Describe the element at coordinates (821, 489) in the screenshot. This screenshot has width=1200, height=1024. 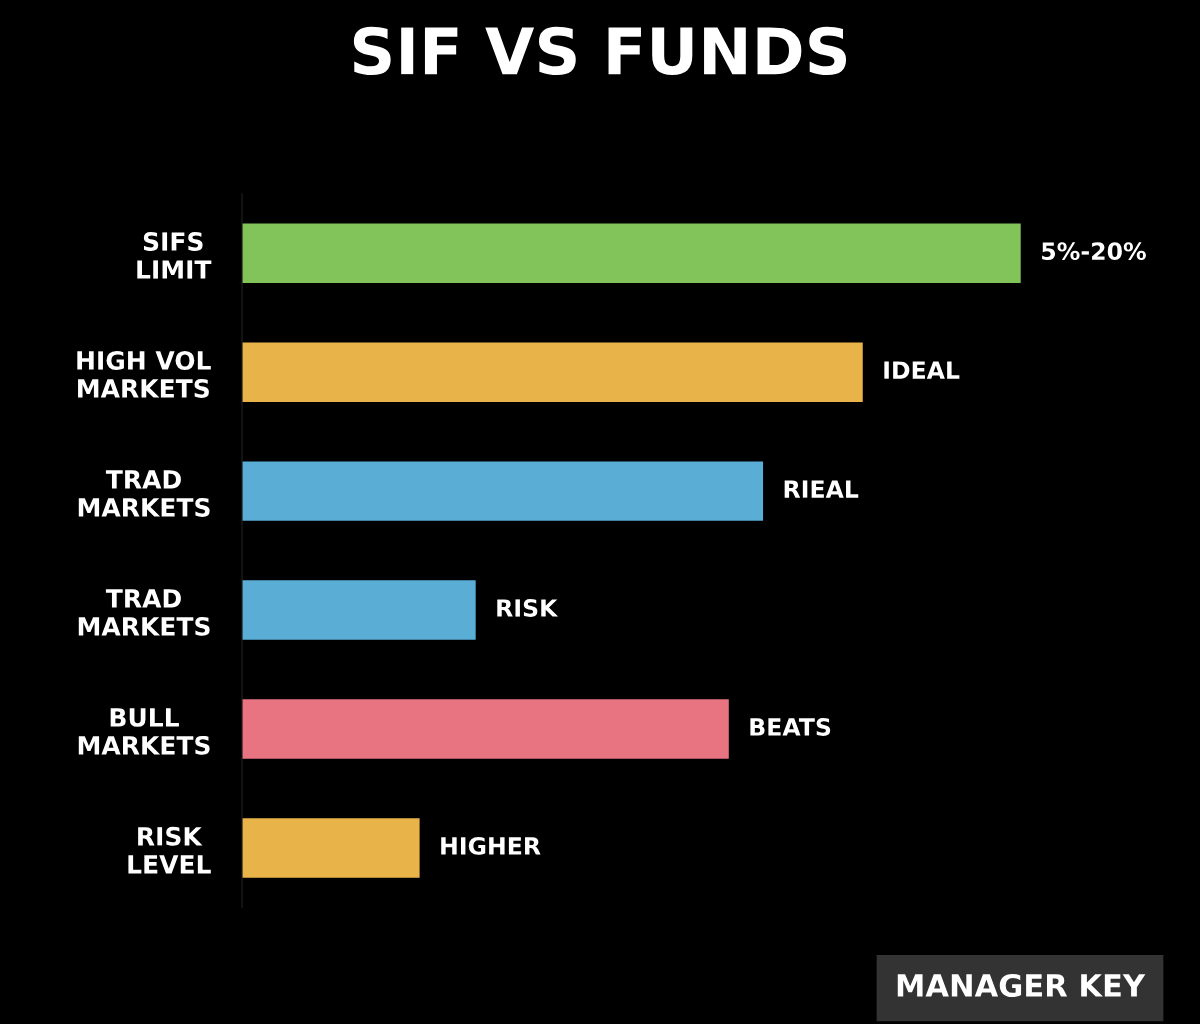
I see `annotation: RIEAL` at that location.